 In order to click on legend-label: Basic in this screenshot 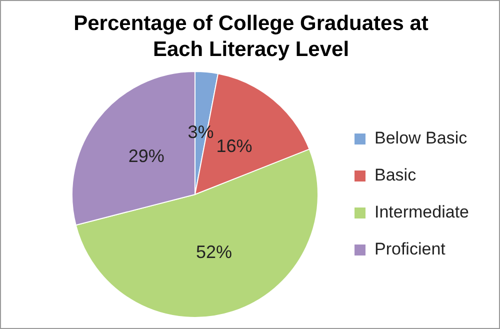, I will do `click(395, 175)`.